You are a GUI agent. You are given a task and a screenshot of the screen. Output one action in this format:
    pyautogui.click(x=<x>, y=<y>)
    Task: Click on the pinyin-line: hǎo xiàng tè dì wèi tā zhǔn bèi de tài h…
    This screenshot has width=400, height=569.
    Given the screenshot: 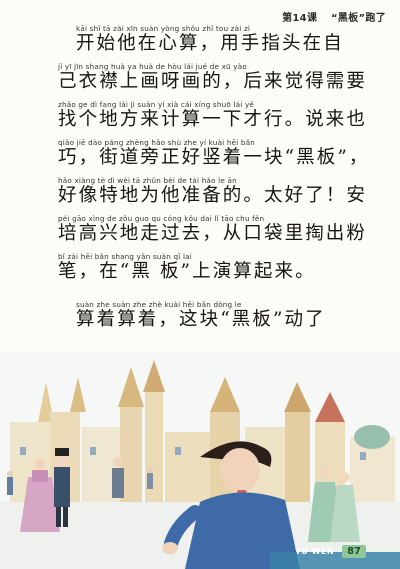 What is the action you would take?
    pyautogui.click(x=147, y=180)
    